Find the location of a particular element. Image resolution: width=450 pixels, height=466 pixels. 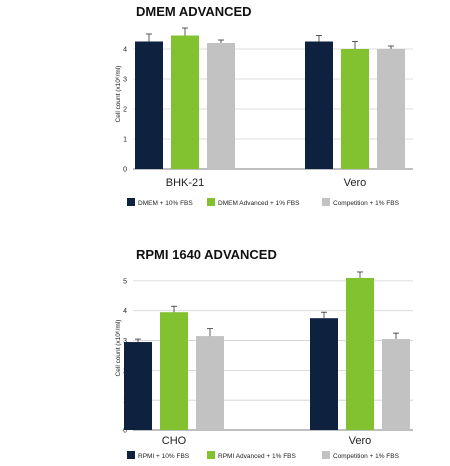

legend-label: DMEM + 10% FBS is located at coordinates (165, 203).